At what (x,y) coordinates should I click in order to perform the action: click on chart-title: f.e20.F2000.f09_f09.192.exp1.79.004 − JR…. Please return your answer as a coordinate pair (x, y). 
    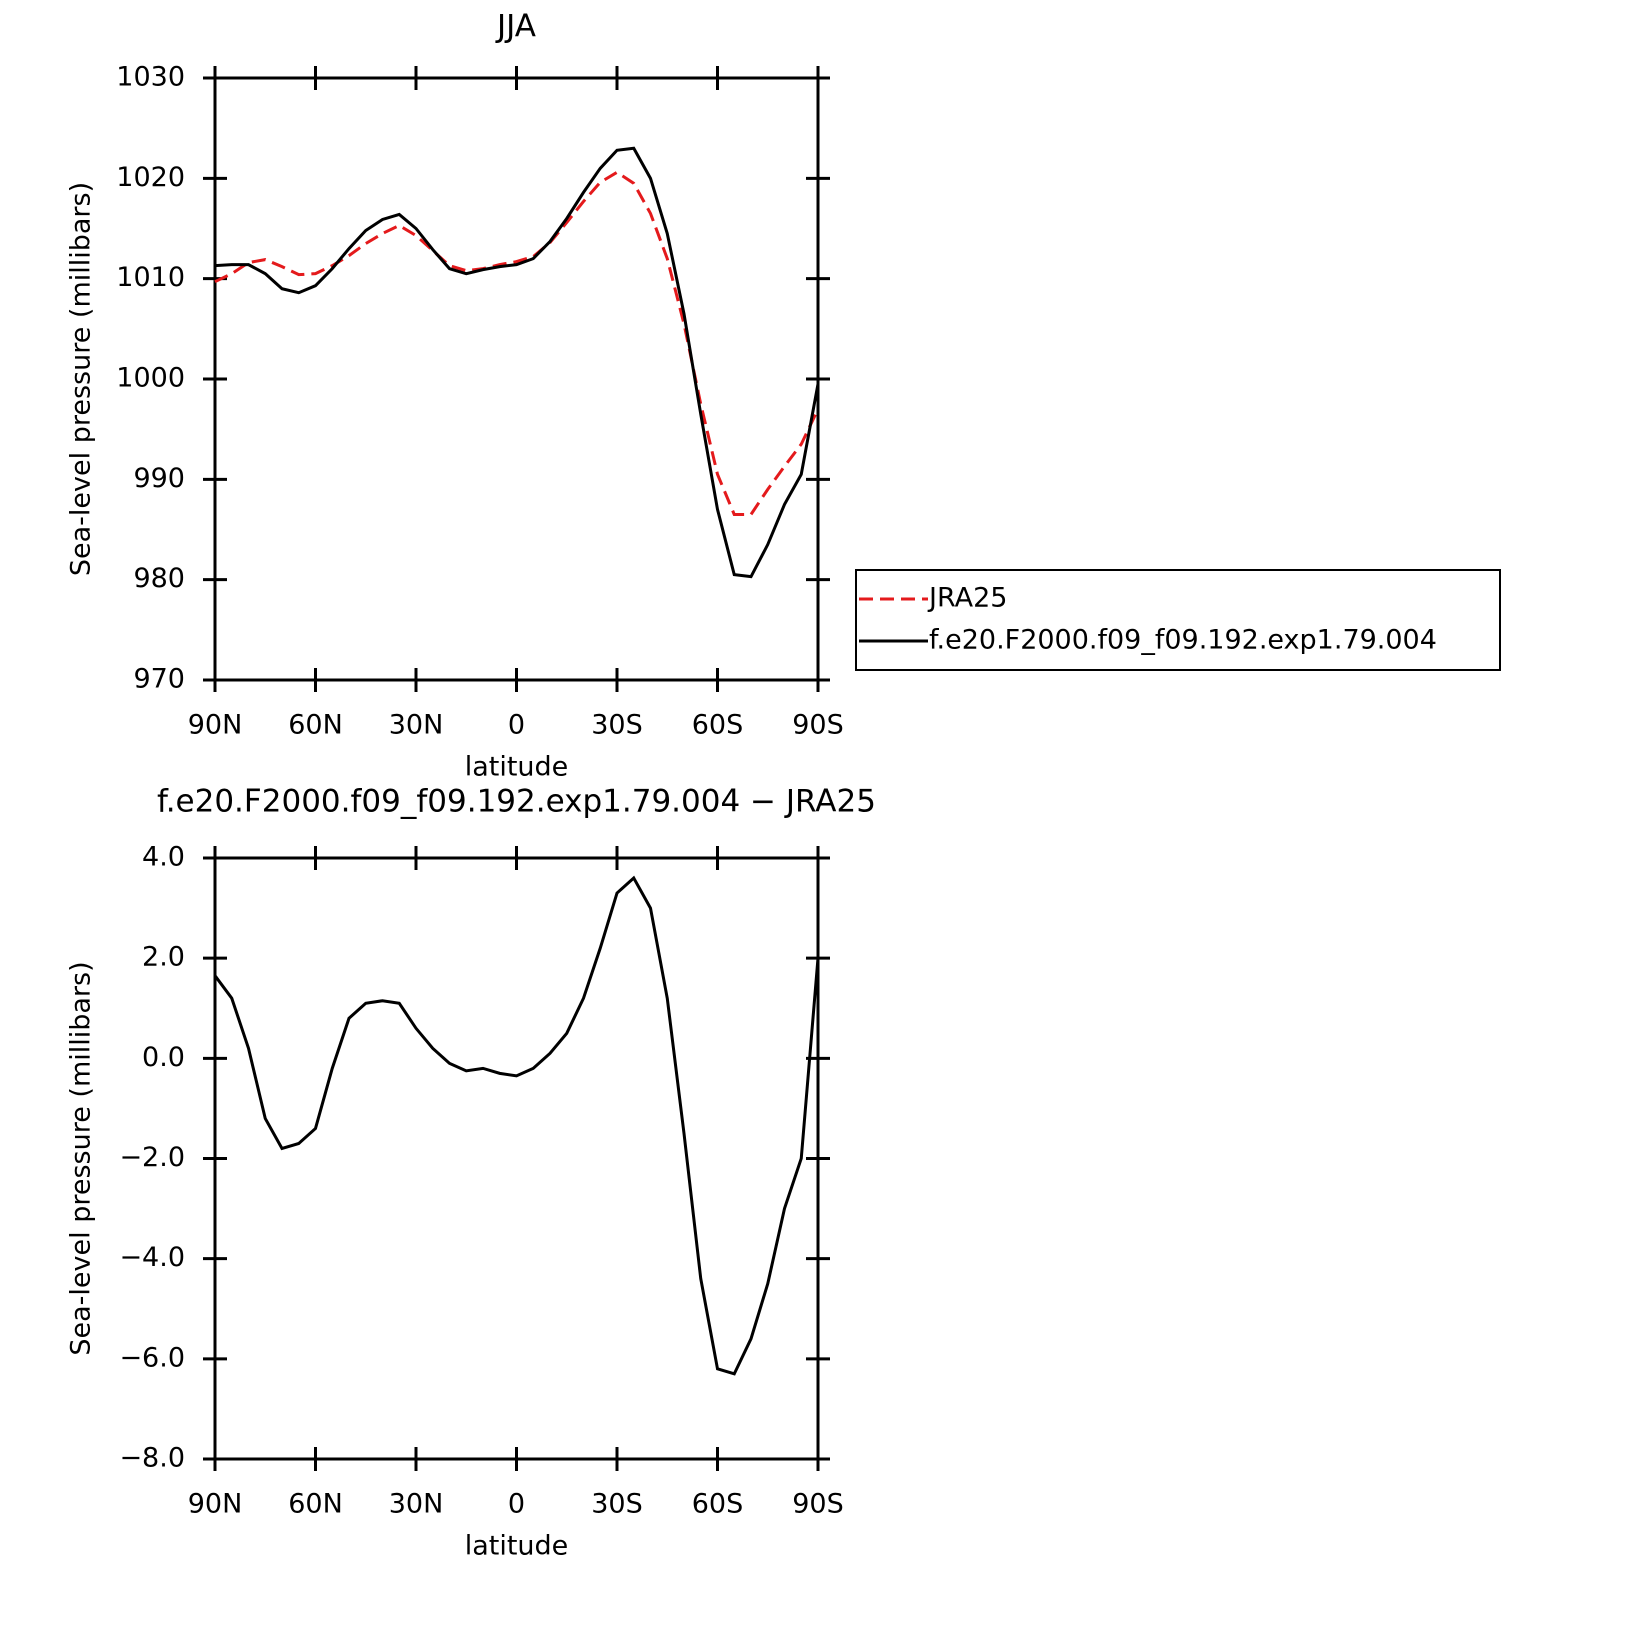
    Looking at the image, I should click on (516, 802).